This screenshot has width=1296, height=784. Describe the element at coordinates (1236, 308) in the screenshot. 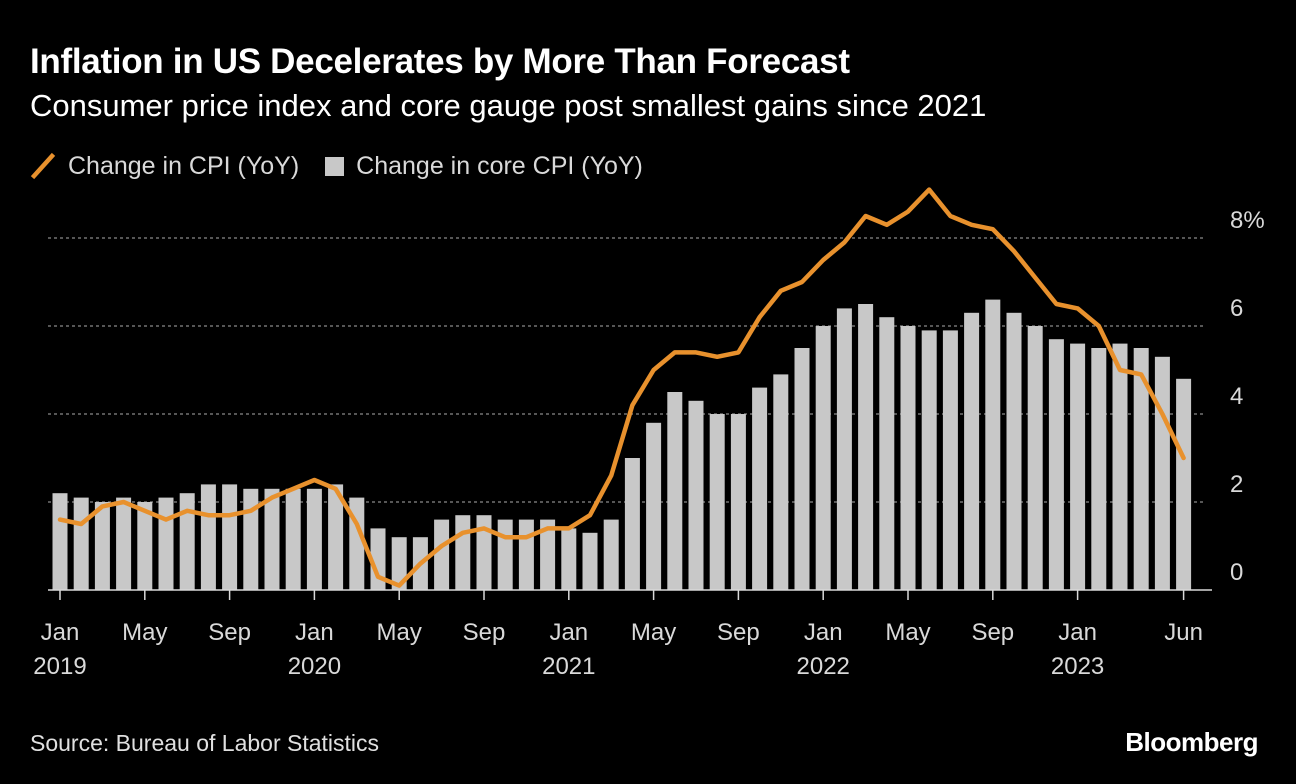

I see `y-tick-label: 6` at that location.